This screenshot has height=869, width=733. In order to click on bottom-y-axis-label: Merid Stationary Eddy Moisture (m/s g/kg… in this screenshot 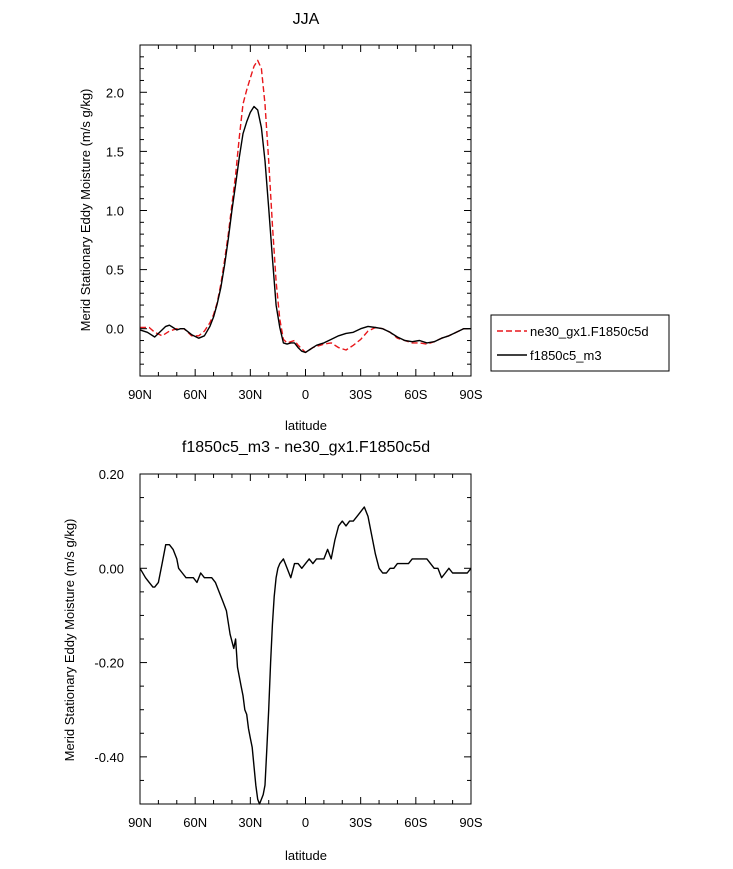, I will do `click(69, 640)`.